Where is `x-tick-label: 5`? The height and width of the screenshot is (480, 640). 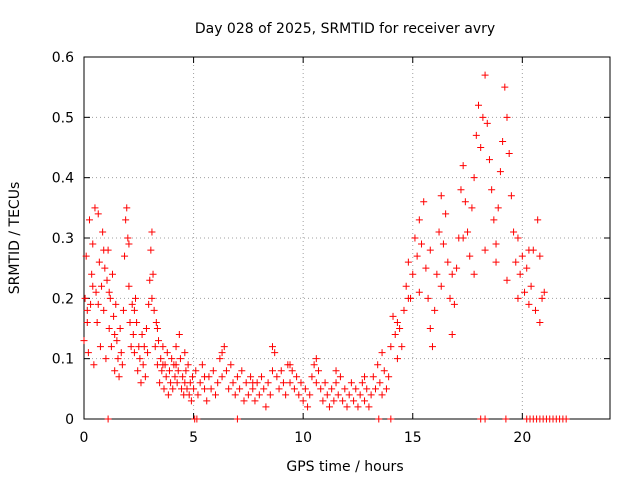 x-tick-label: 5 is located at coordinates (193, 438).